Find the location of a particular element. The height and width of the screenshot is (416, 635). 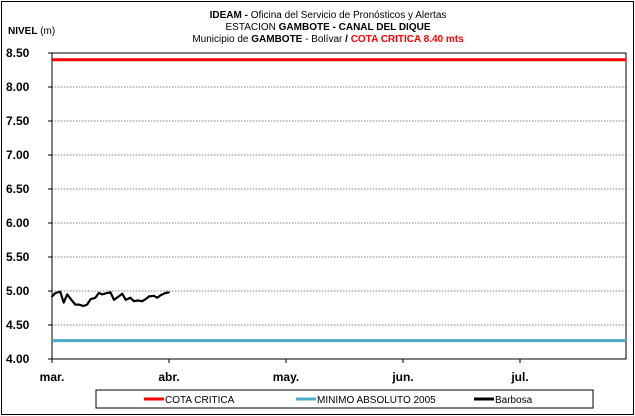

y-tick-label: 6.50 is located at coordinates (18, 189).